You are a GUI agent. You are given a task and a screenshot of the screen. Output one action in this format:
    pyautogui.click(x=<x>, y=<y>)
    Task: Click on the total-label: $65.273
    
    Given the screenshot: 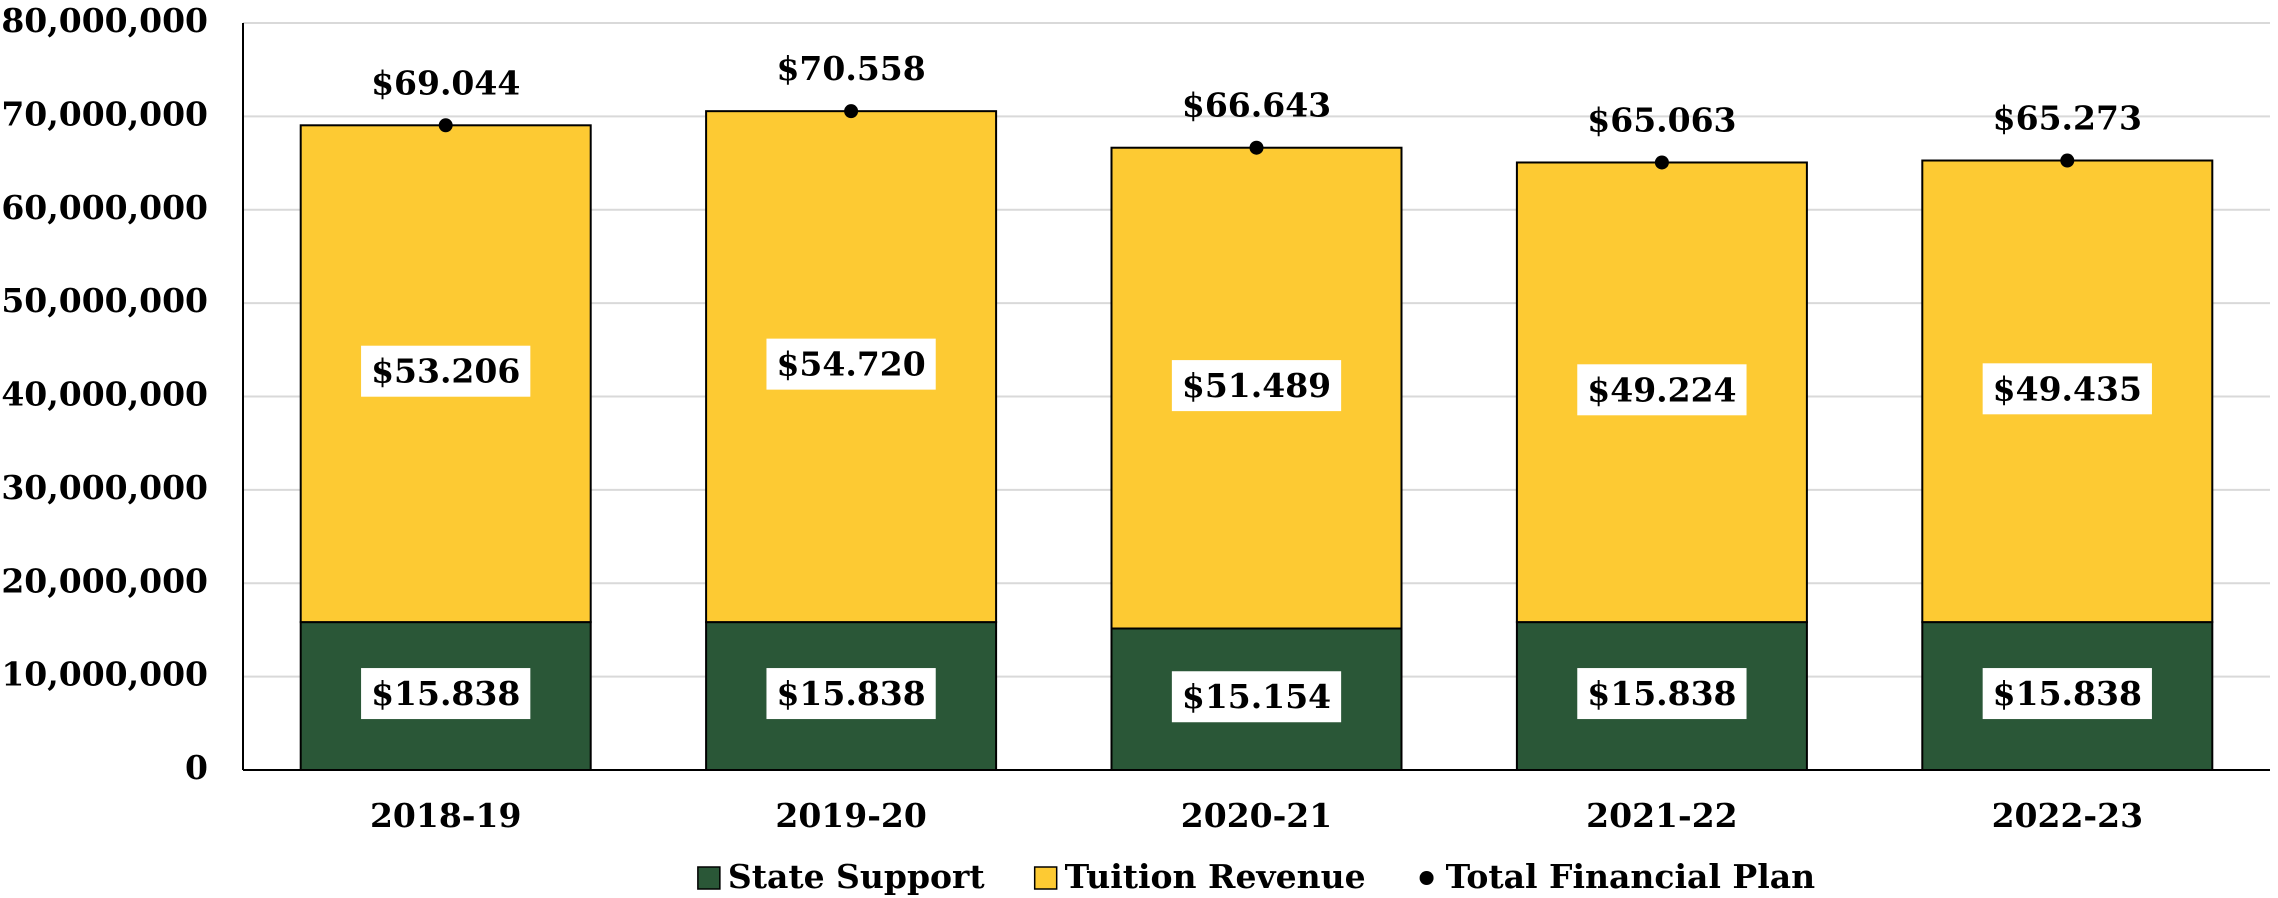 What is the action you would take?
    pyautogui.click(x=2067, y=118)
    